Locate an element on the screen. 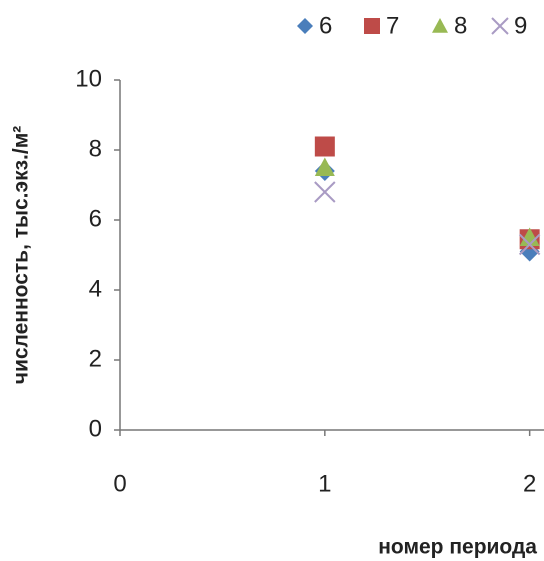  legend-label: 6 is located at coordinates (325, 25).